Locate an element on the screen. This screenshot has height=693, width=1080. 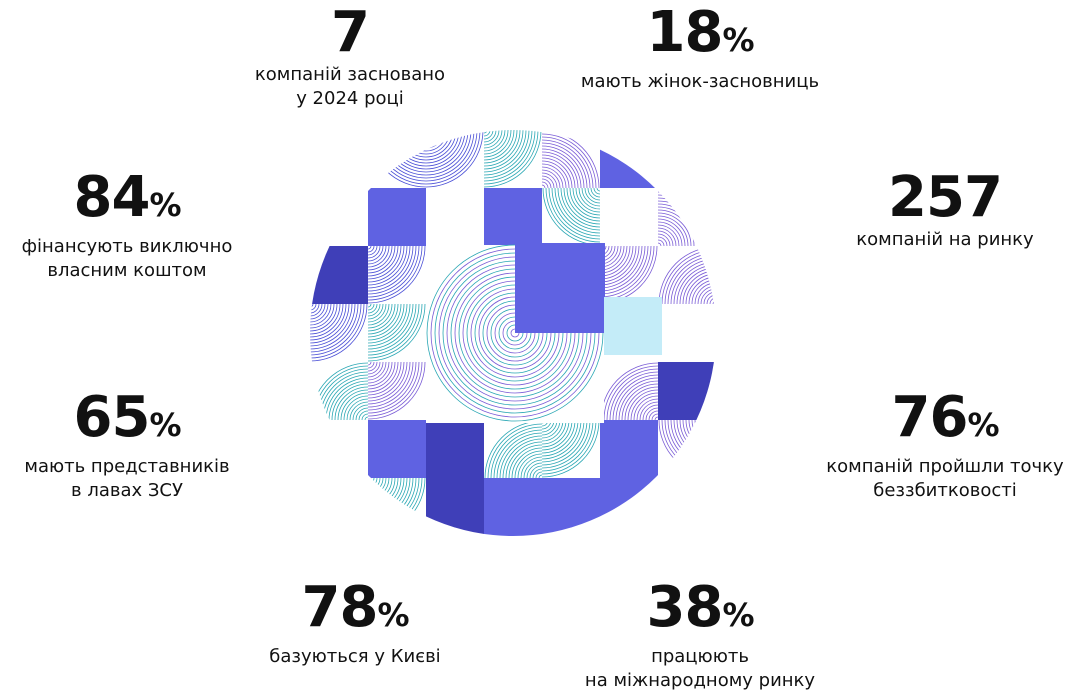
stat: 65% мають представників в лавах ЗСУ is located at coordinates (138, 445).